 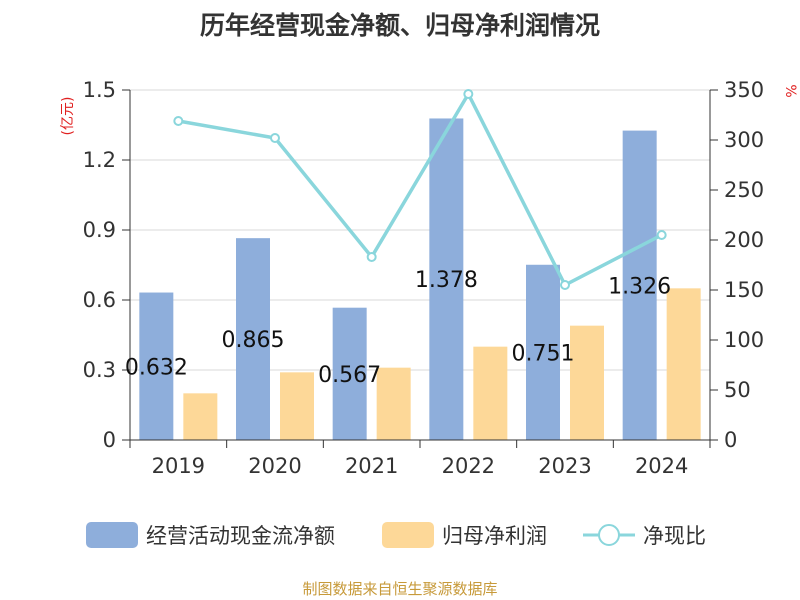 What do you see at coordinates (371, 466) in the screenshot?
I see `x-tick-label: 2021` at bounding box center [371, 466].